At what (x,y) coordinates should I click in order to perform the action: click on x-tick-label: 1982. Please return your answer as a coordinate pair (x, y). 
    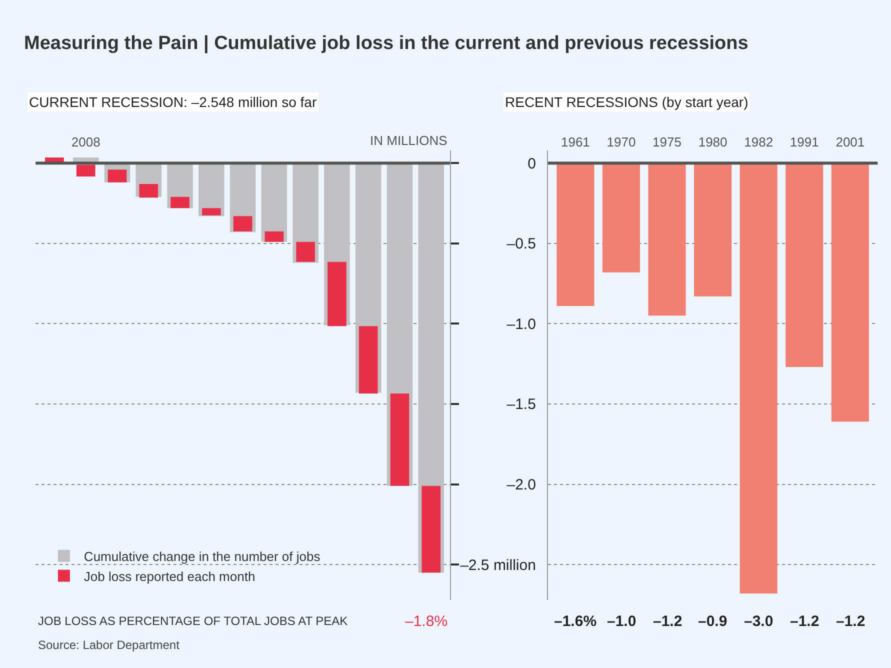
    Looking at the image, I should click on (759, 142).